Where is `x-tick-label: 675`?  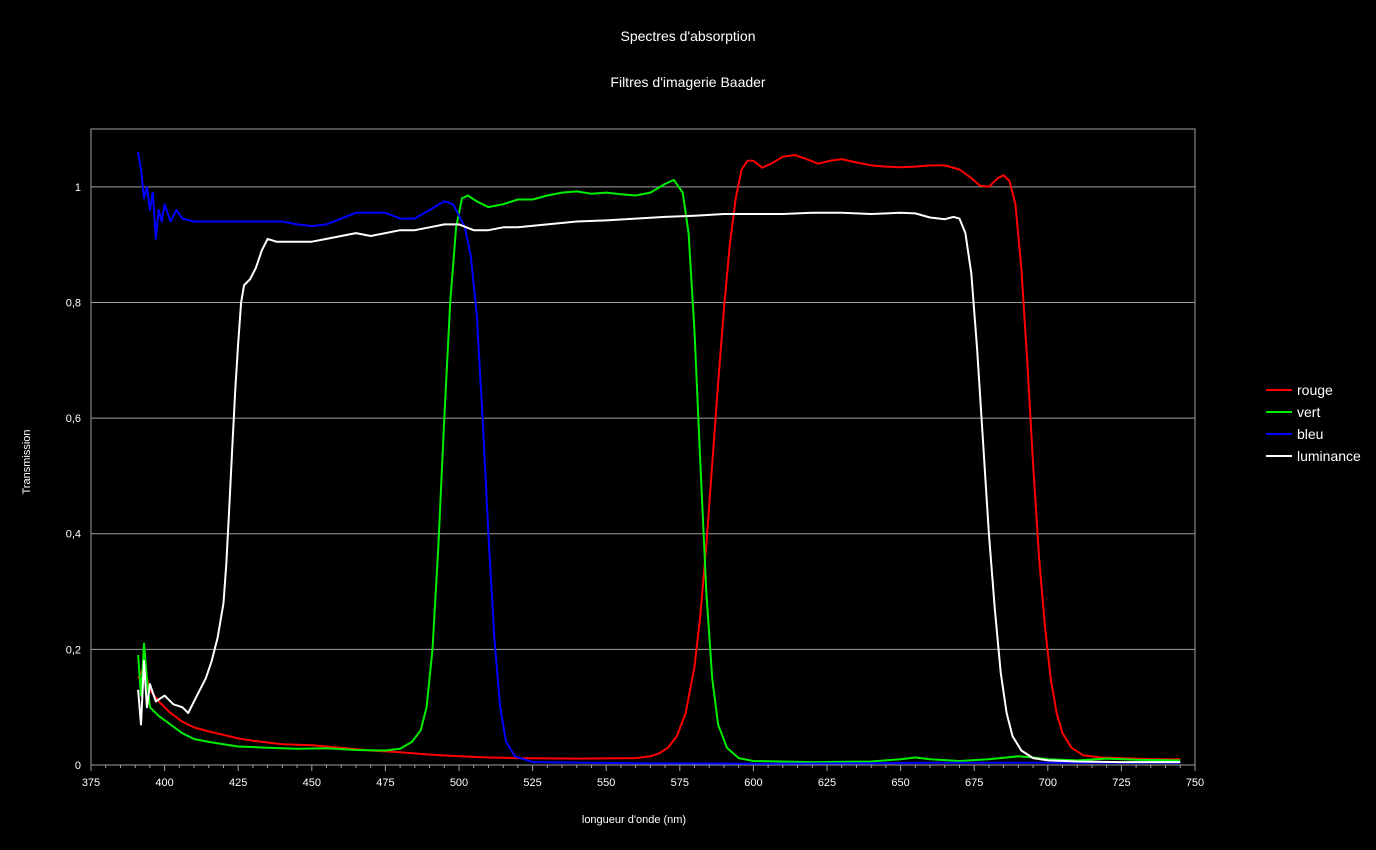
x-tick-label: 675 is located at coordinates (974, 783).